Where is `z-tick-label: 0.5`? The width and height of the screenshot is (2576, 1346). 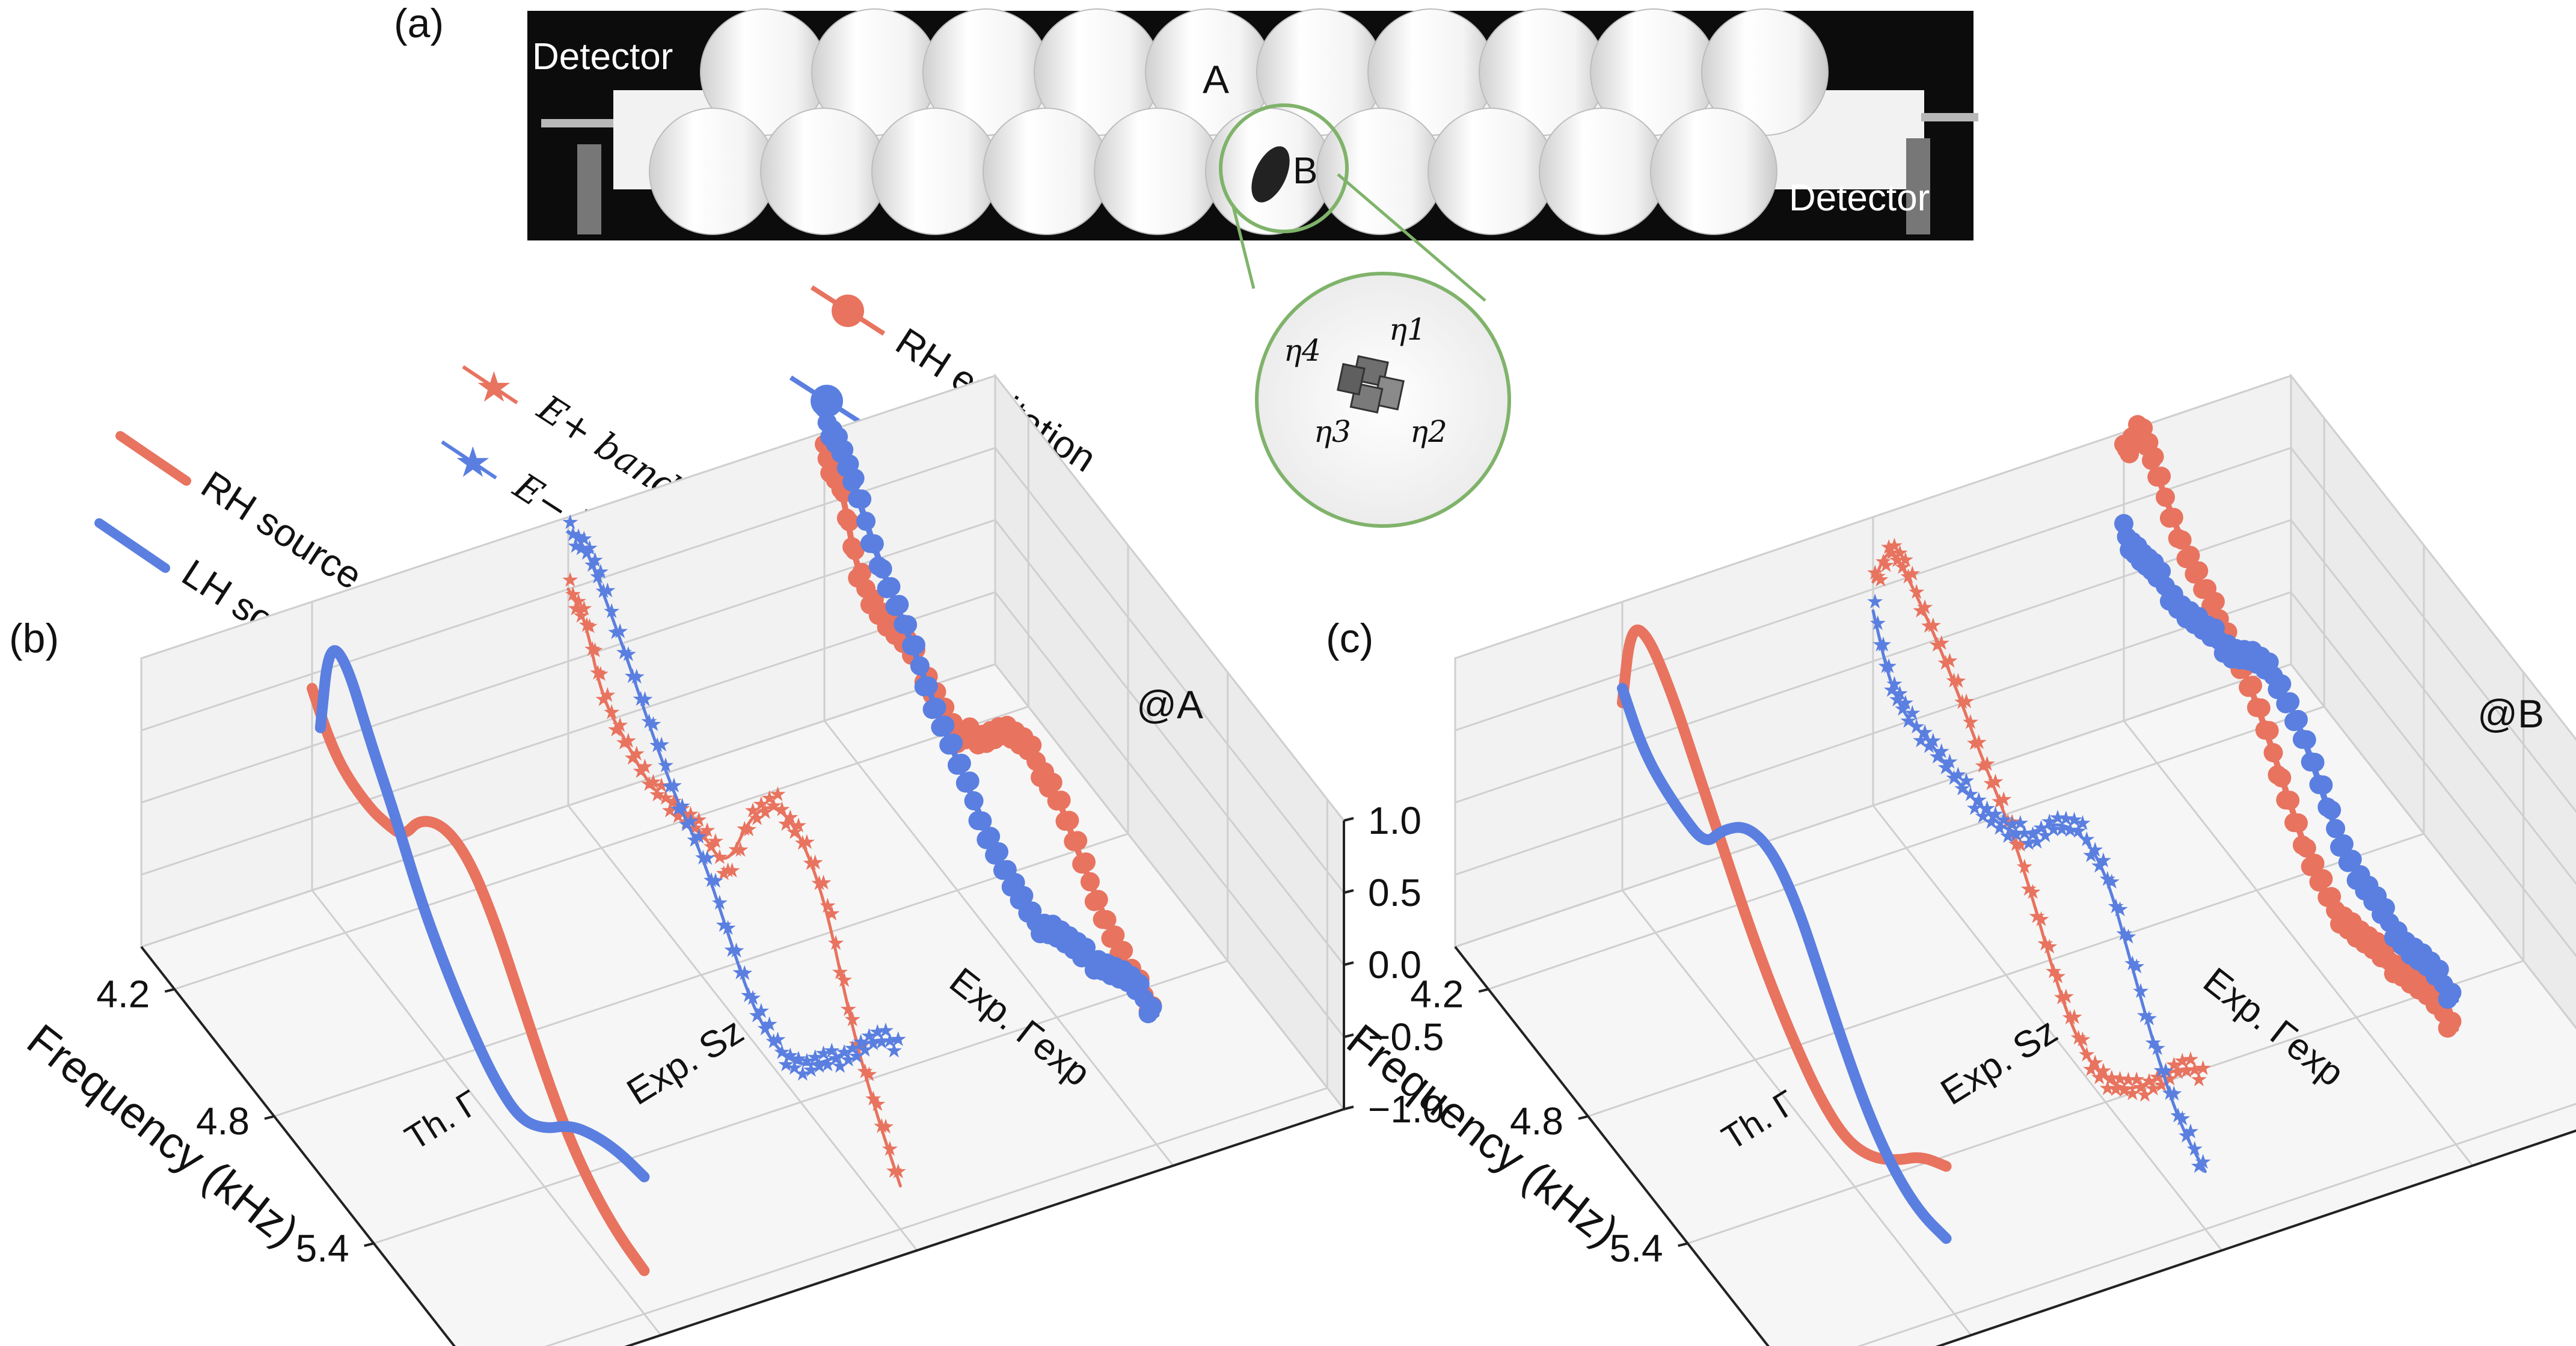 z-tick-label: 0.5 is located at coordinates (1394, 892).